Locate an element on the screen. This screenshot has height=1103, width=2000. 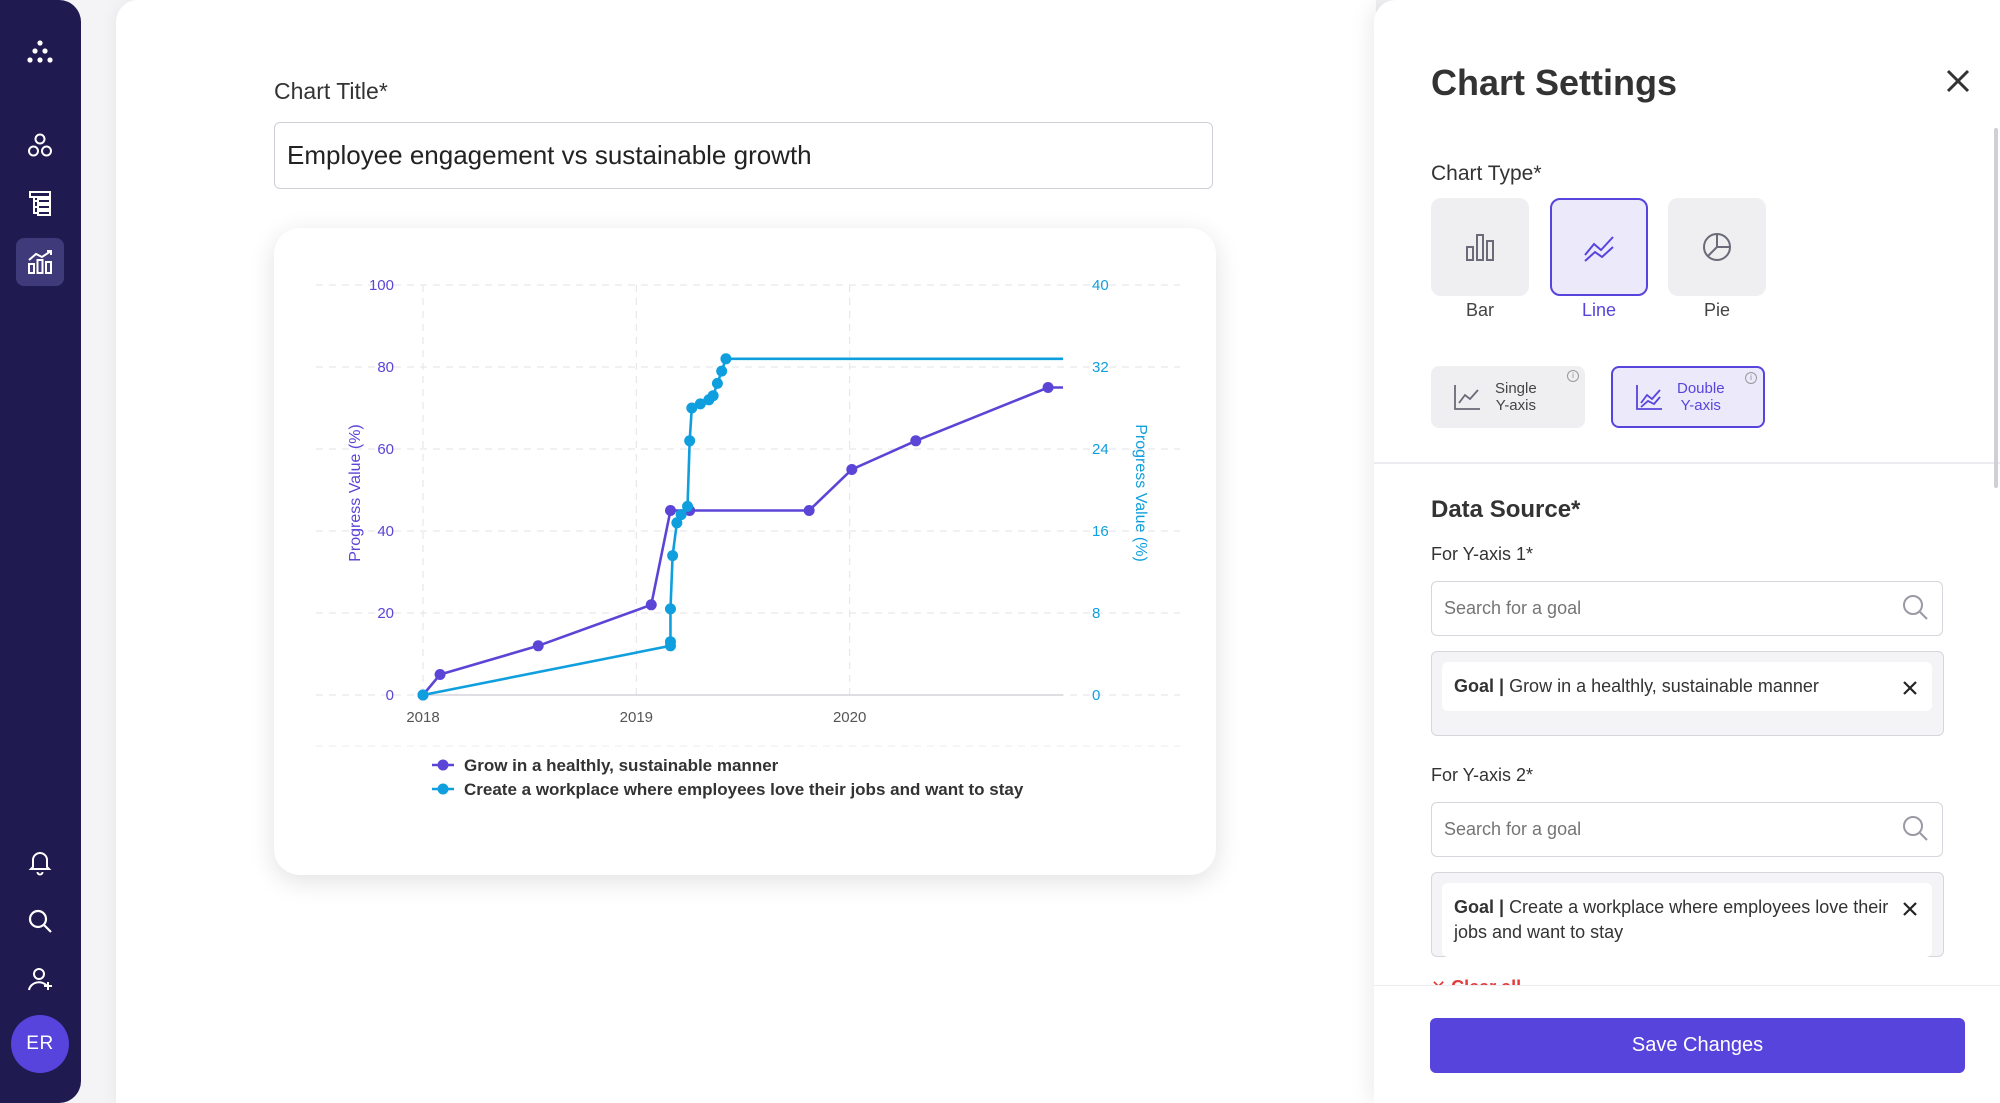
y2-tick-label: 8 is located at coordinates (1096, 613).